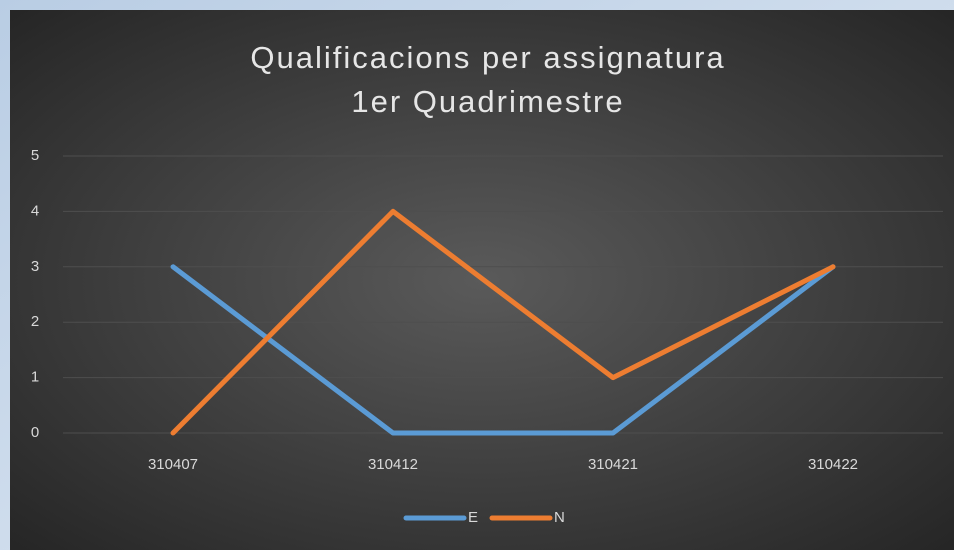 The width and height of the screenshot is (954, 550). Describe the element at coordinates (35, 266) in the screenshot. I see `y-tick-label: 3` at that location.